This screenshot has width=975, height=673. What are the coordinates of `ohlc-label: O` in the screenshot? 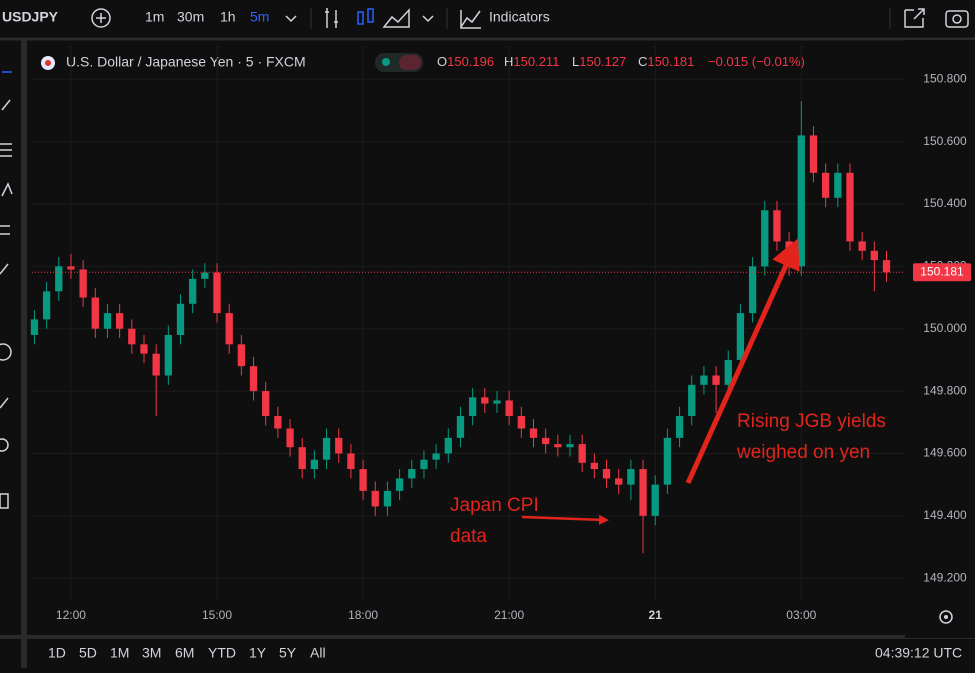 It's located at (442, 61).